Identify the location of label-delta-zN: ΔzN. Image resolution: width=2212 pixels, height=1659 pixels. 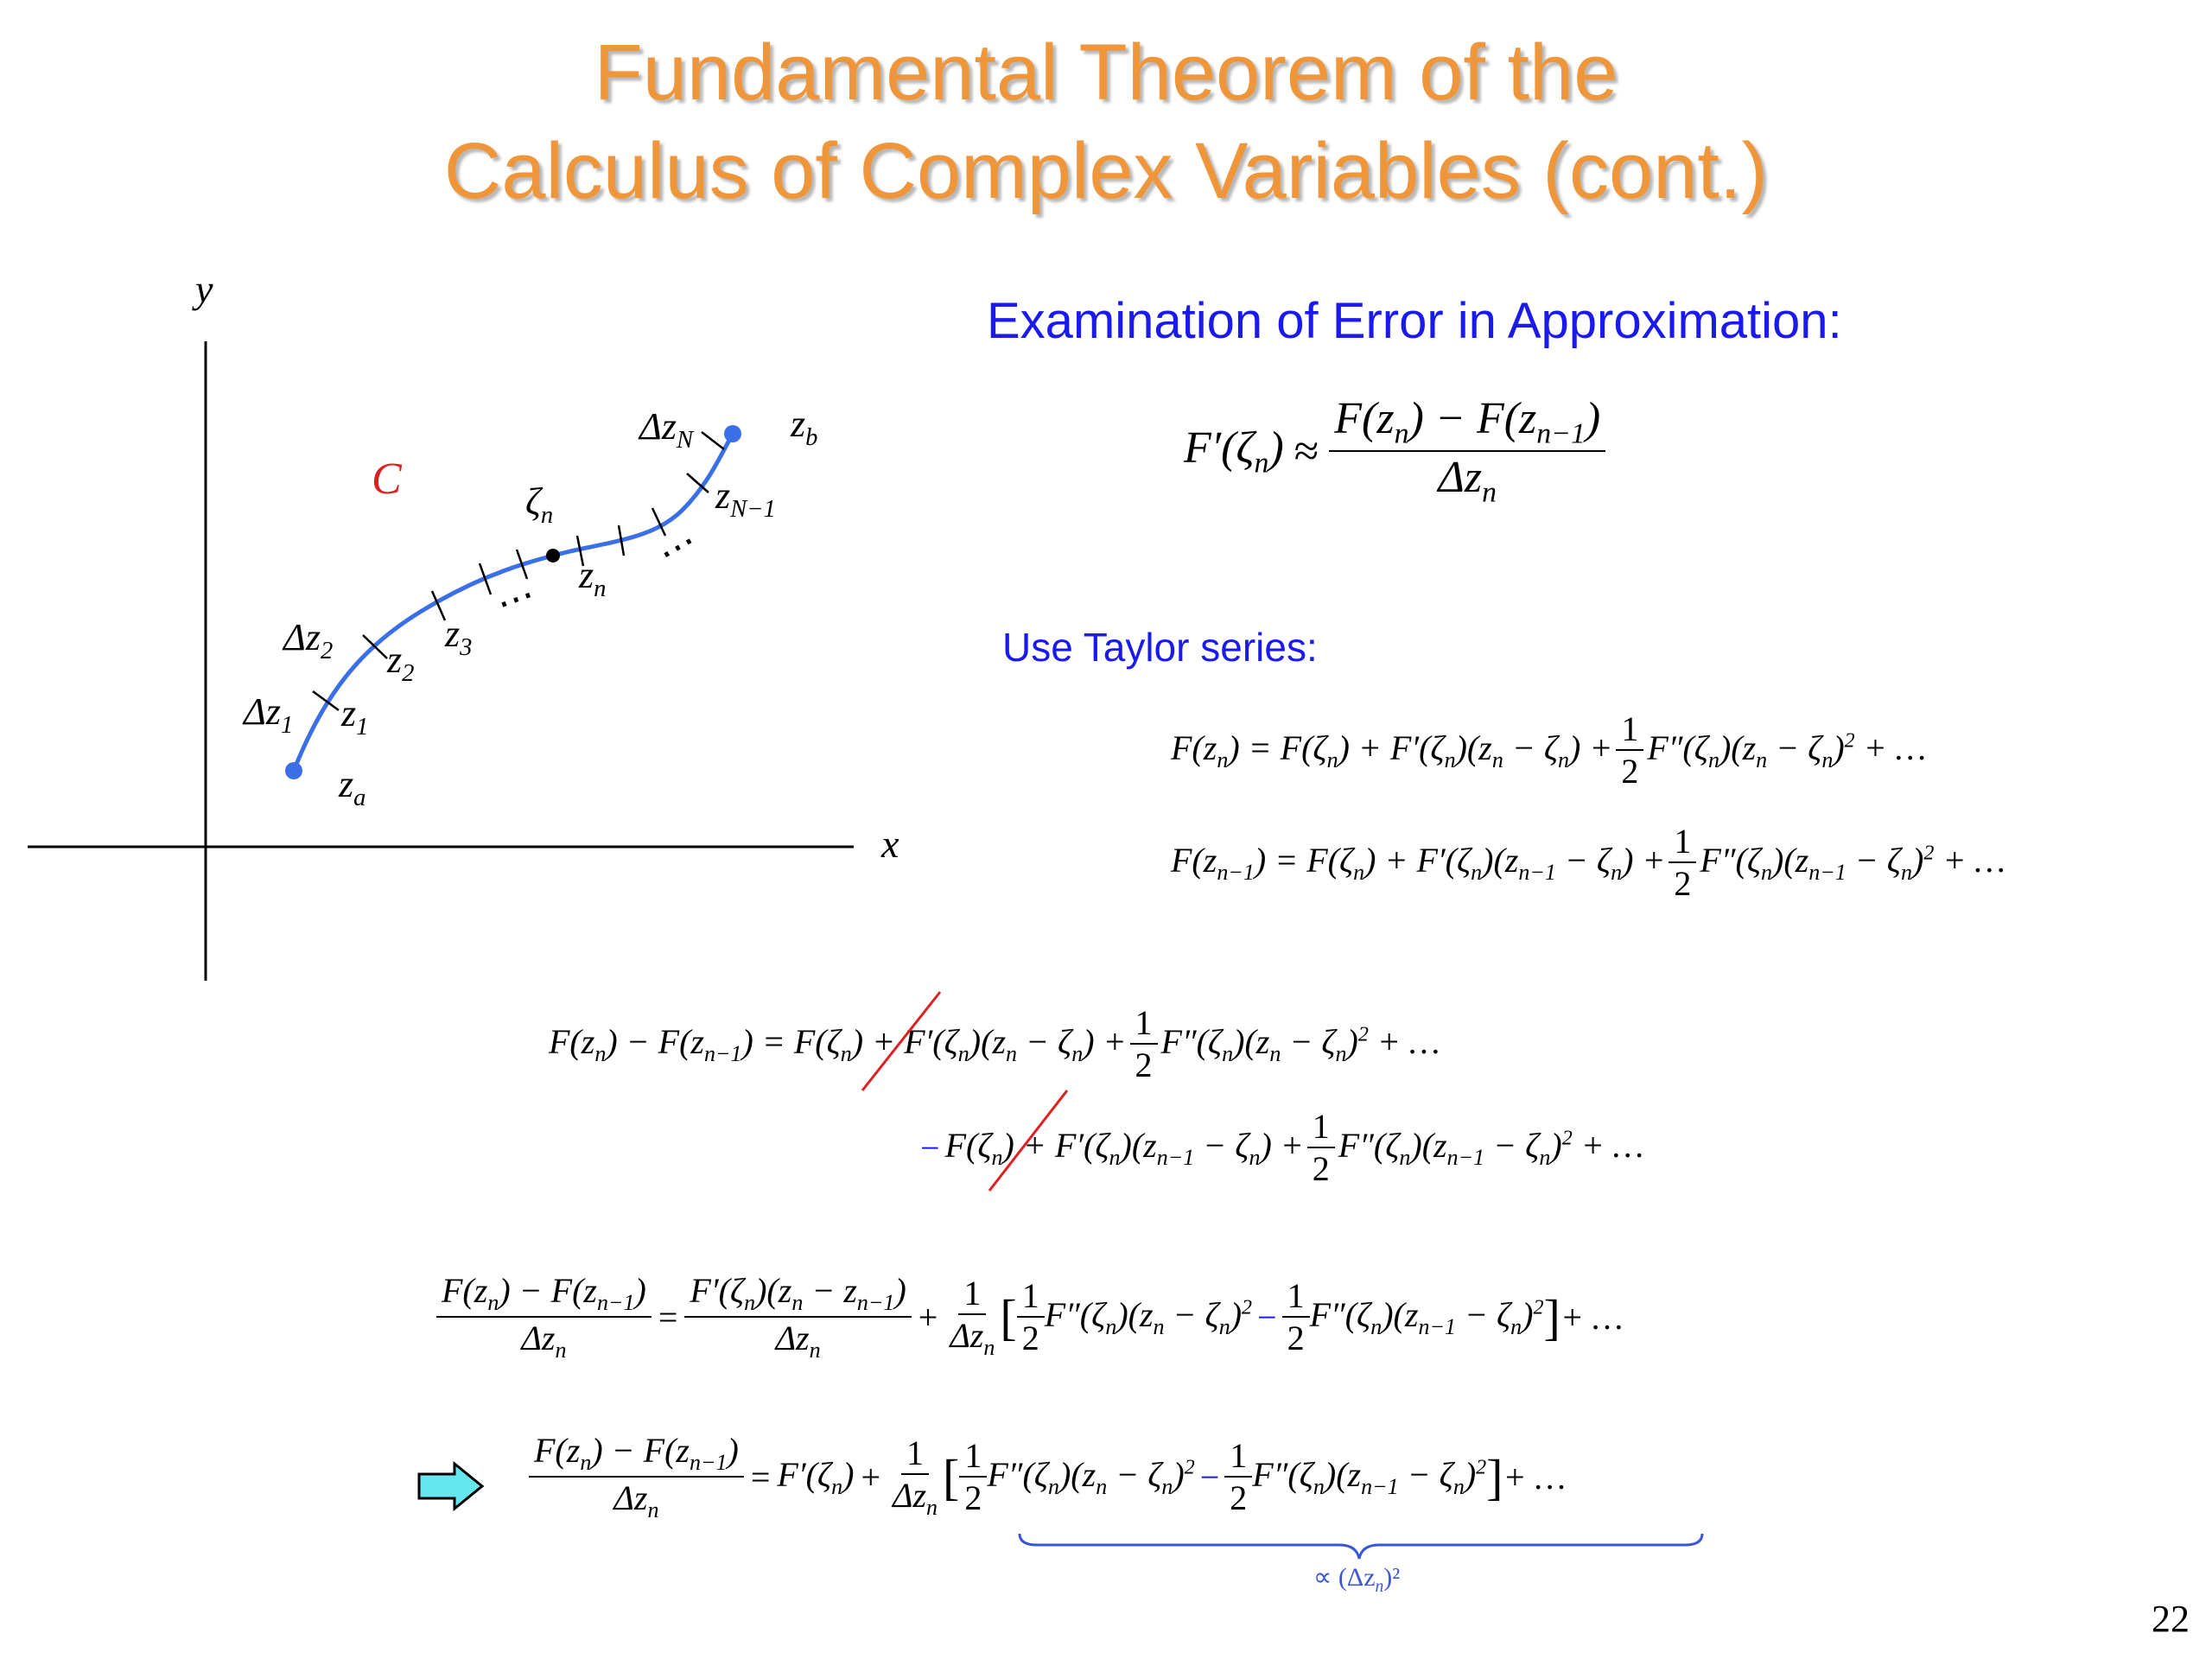
(666, 429).